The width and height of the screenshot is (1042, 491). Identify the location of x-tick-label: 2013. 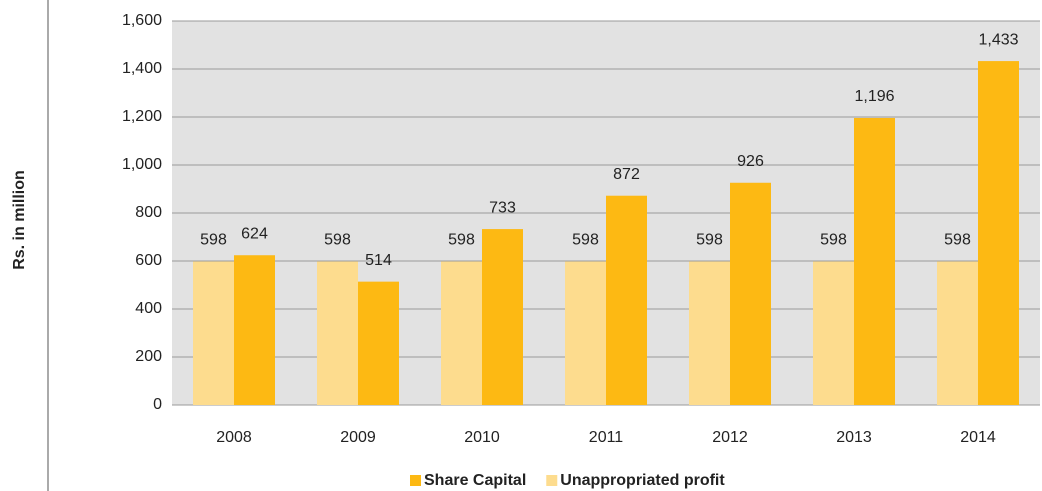
(854, 437).